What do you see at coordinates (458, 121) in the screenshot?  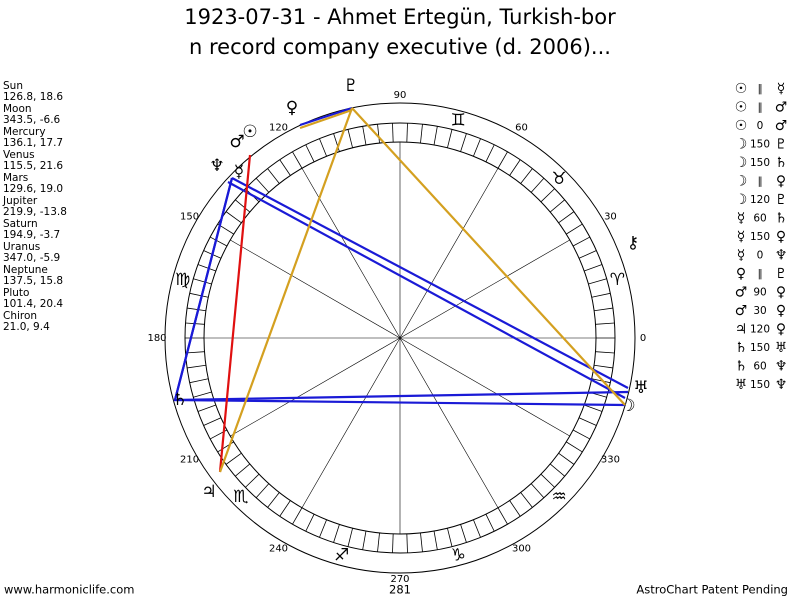 I see `zodiac-sign: ♊` at bounding box center [458, 121].